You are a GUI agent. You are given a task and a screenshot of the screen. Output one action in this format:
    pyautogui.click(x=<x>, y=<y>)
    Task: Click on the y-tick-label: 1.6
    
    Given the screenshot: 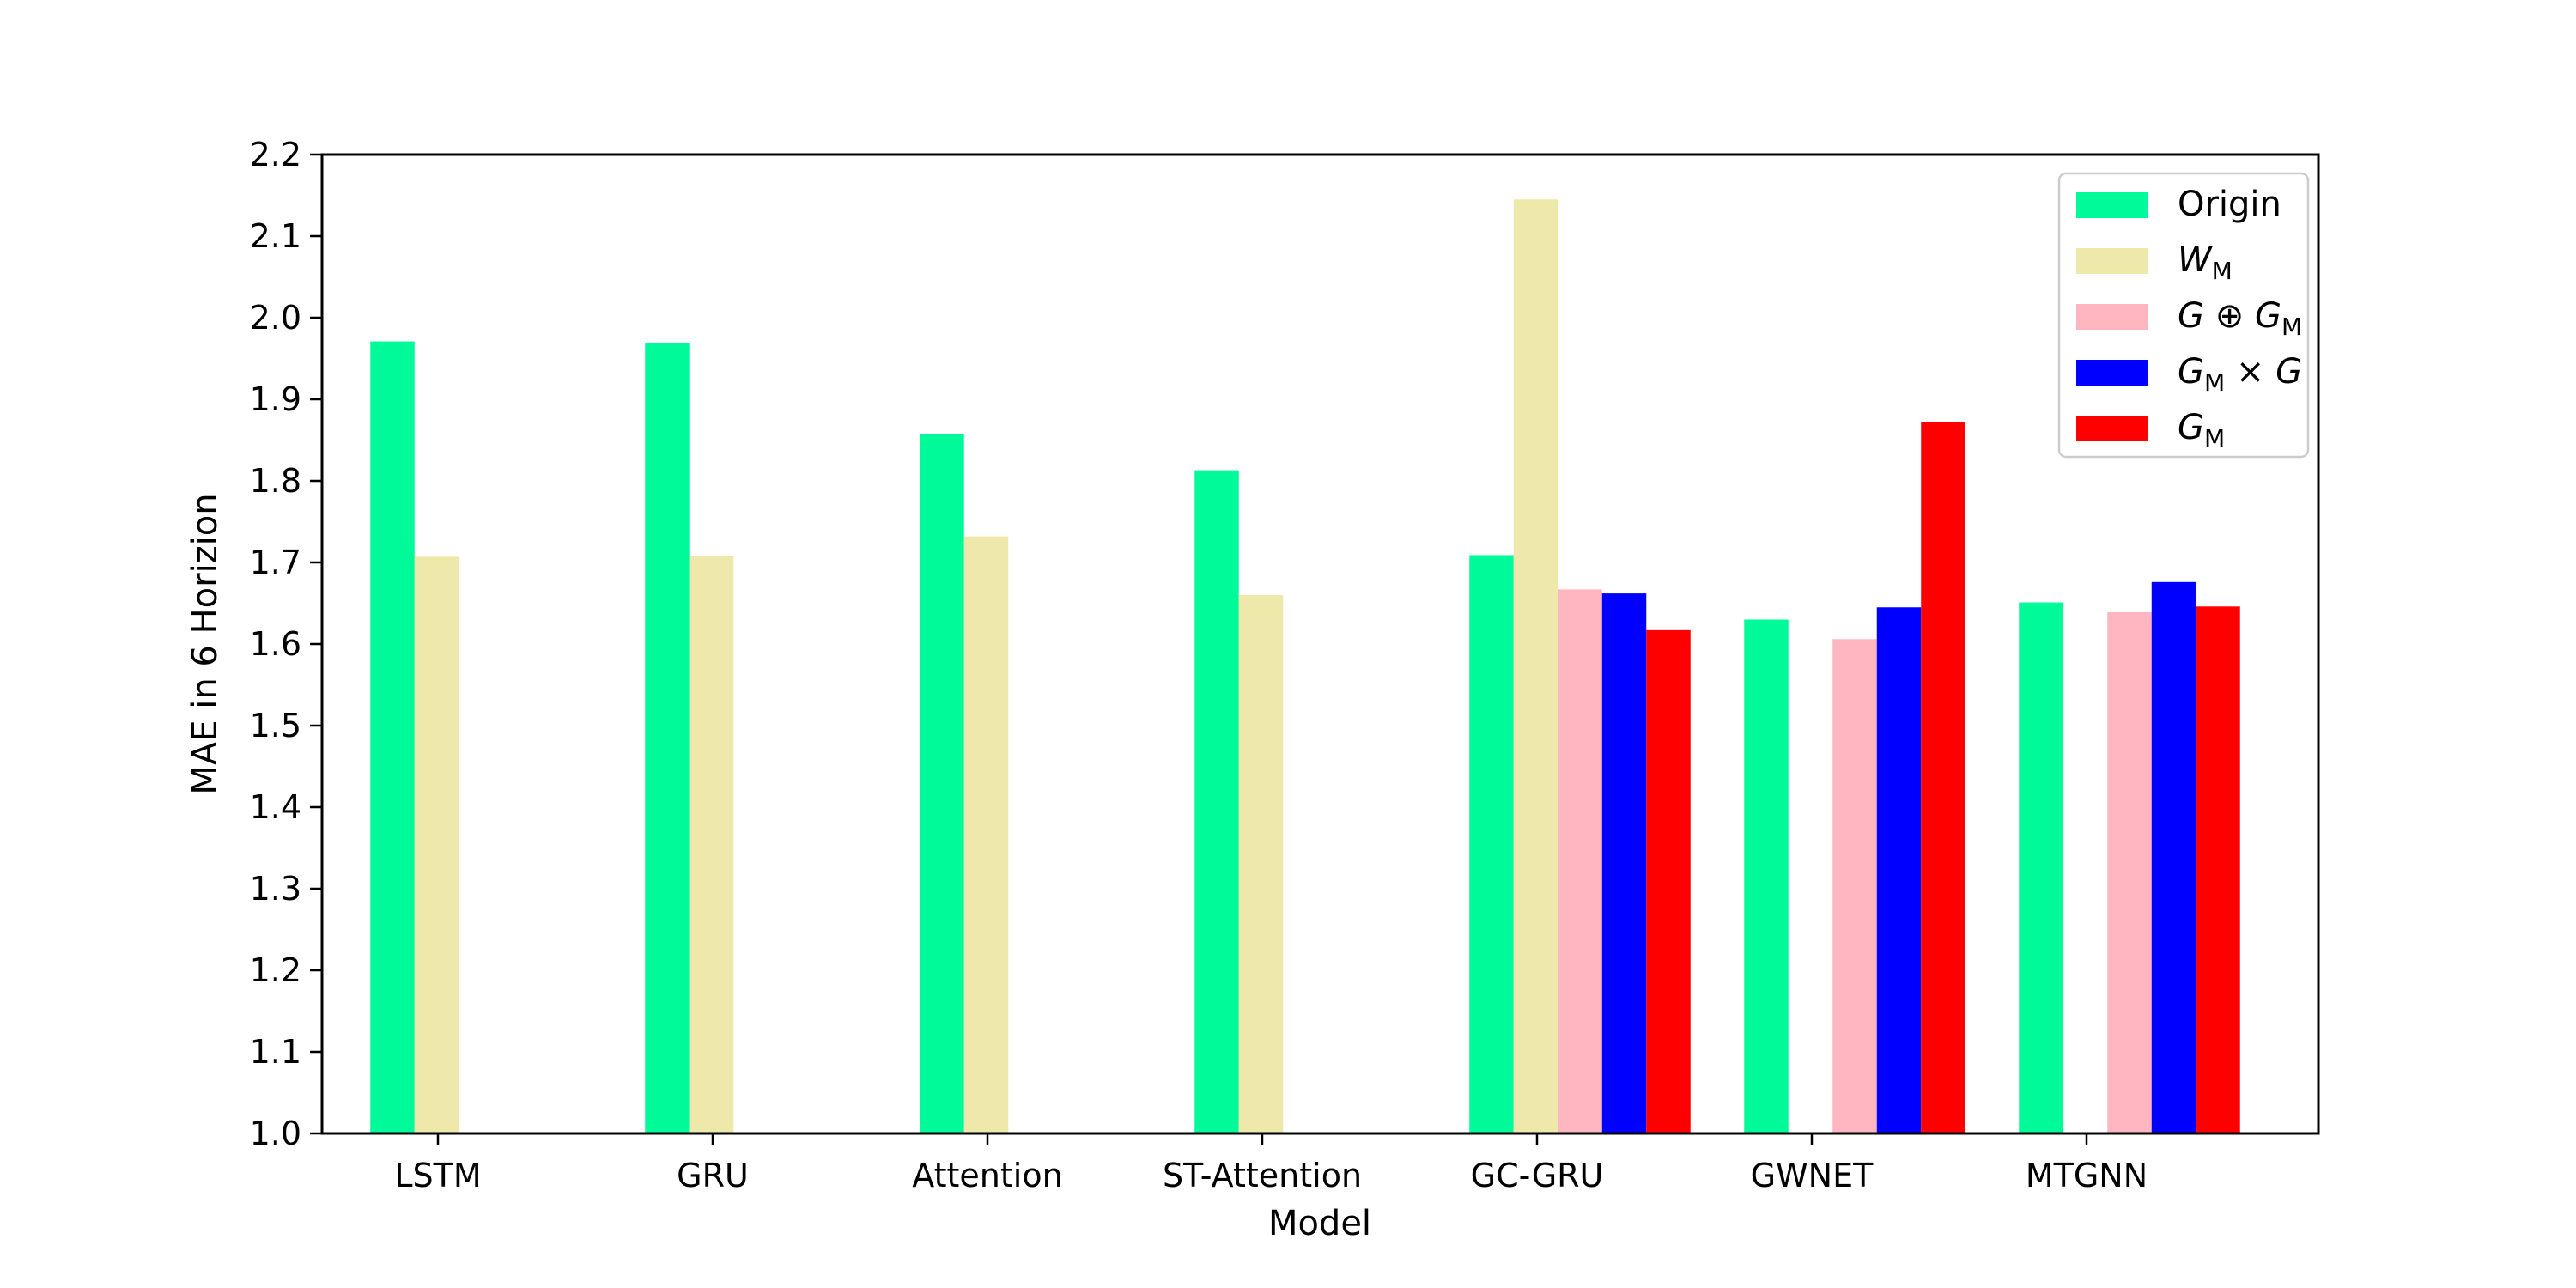 What is the action you would take?
    pyautogui.click(x=275, y=644)
    